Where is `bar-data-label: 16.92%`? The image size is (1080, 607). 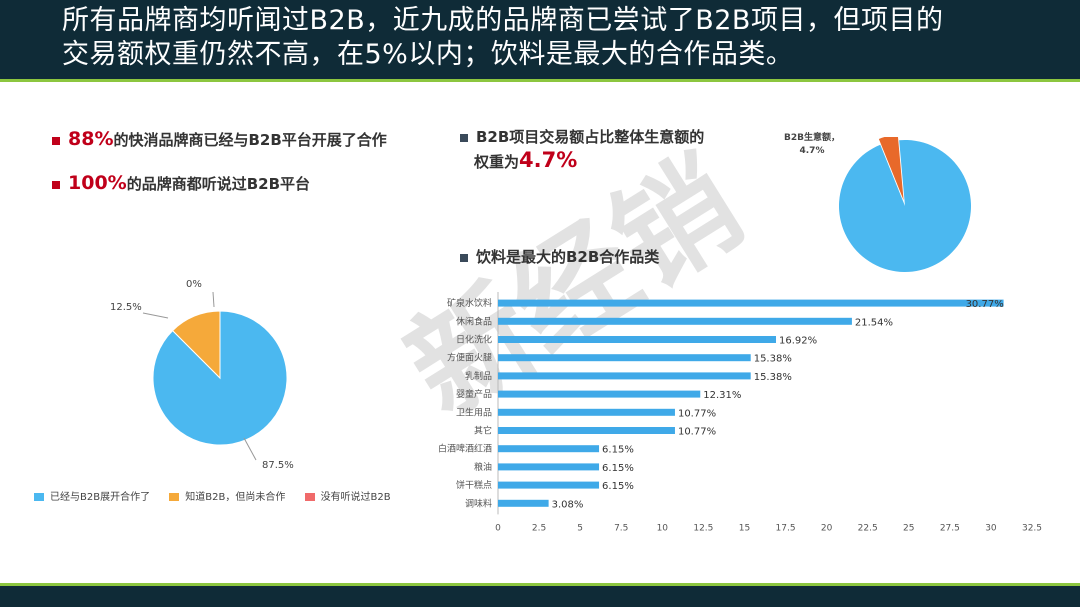 bar-data-label: 16.92% is located at coordinates (798, 341).